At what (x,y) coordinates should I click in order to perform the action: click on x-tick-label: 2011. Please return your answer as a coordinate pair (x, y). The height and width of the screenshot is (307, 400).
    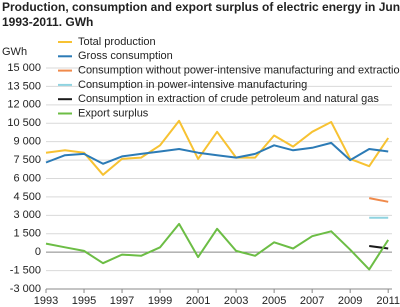
    Looking at the image, I should click on (388, 301).